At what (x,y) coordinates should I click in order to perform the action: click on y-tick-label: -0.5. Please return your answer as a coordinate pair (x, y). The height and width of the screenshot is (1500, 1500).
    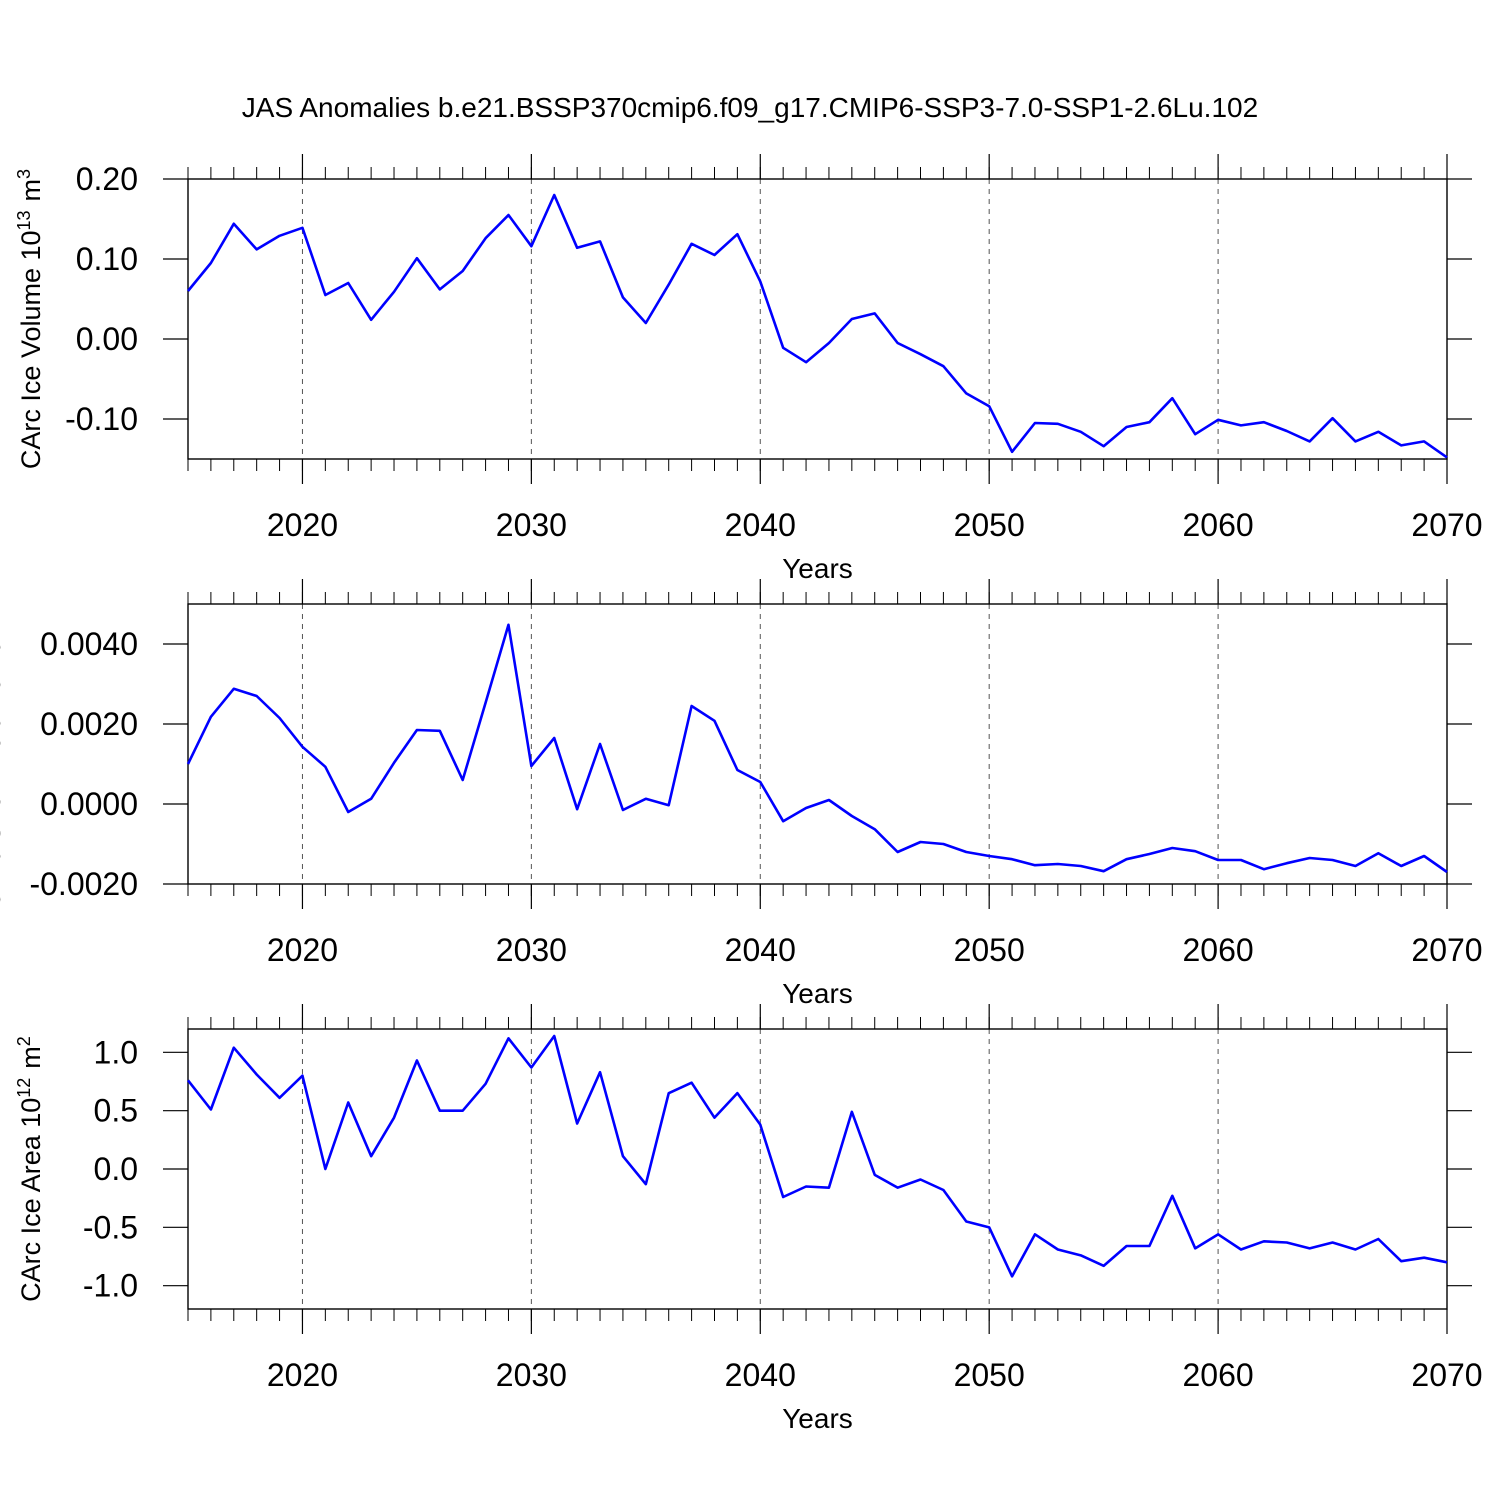
    Looking at the image, I should click on (110, 1227).